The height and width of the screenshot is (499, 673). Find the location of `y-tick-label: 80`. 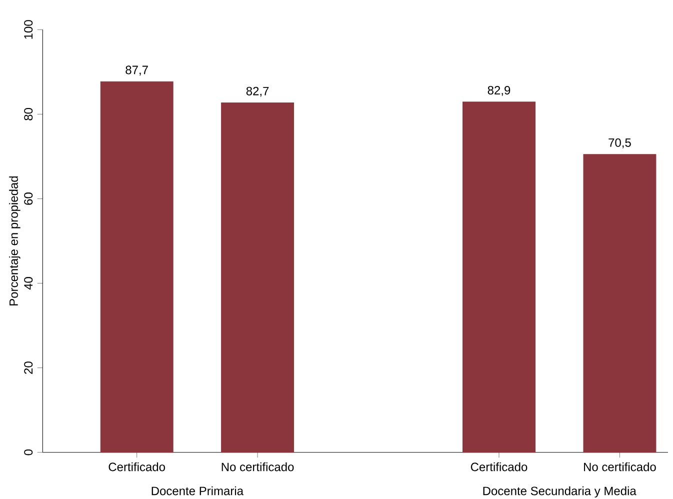

y-tick-label: 80 is located at coordinates (28, 114).